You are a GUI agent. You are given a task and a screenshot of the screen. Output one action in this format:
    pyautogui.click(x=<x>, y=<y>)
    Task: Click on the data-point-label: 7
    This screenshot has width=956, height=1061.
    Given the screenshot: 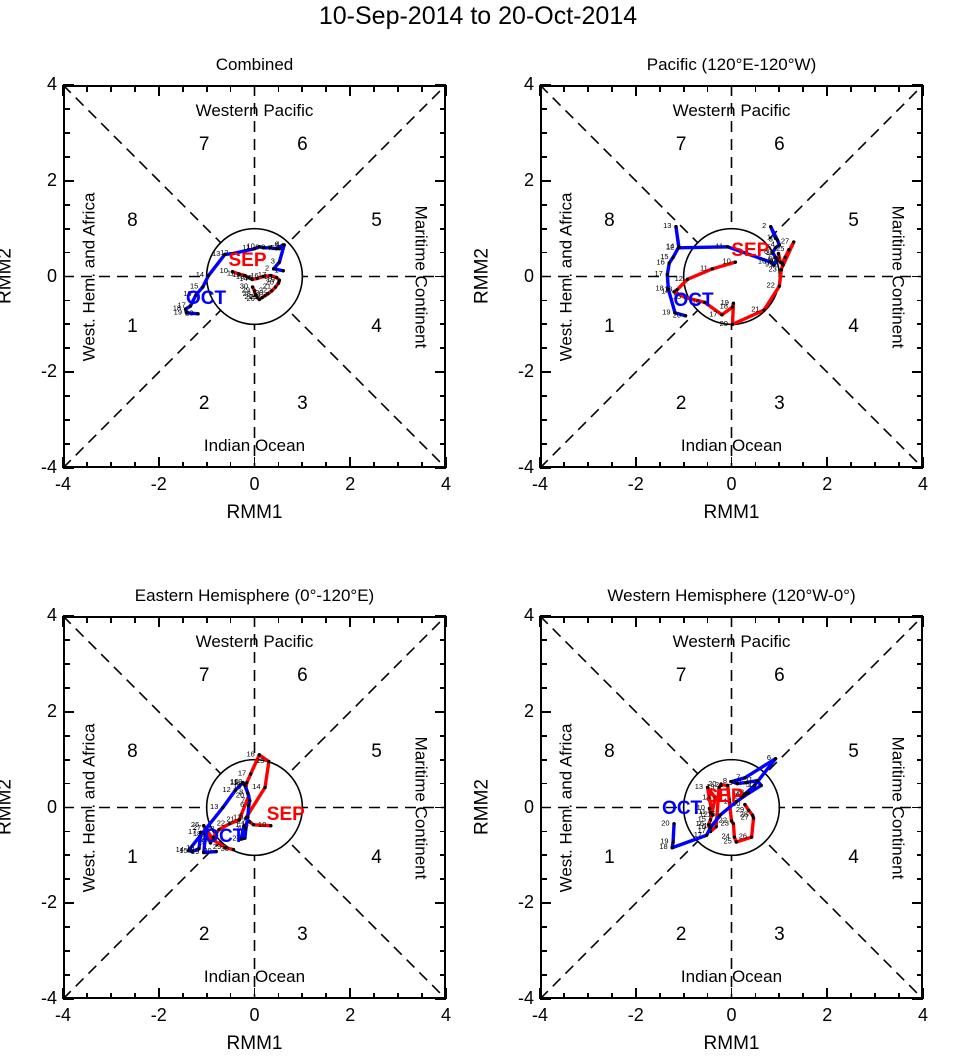 What is the action you would take?
    pyautogui.click(x=738, y=776)
    